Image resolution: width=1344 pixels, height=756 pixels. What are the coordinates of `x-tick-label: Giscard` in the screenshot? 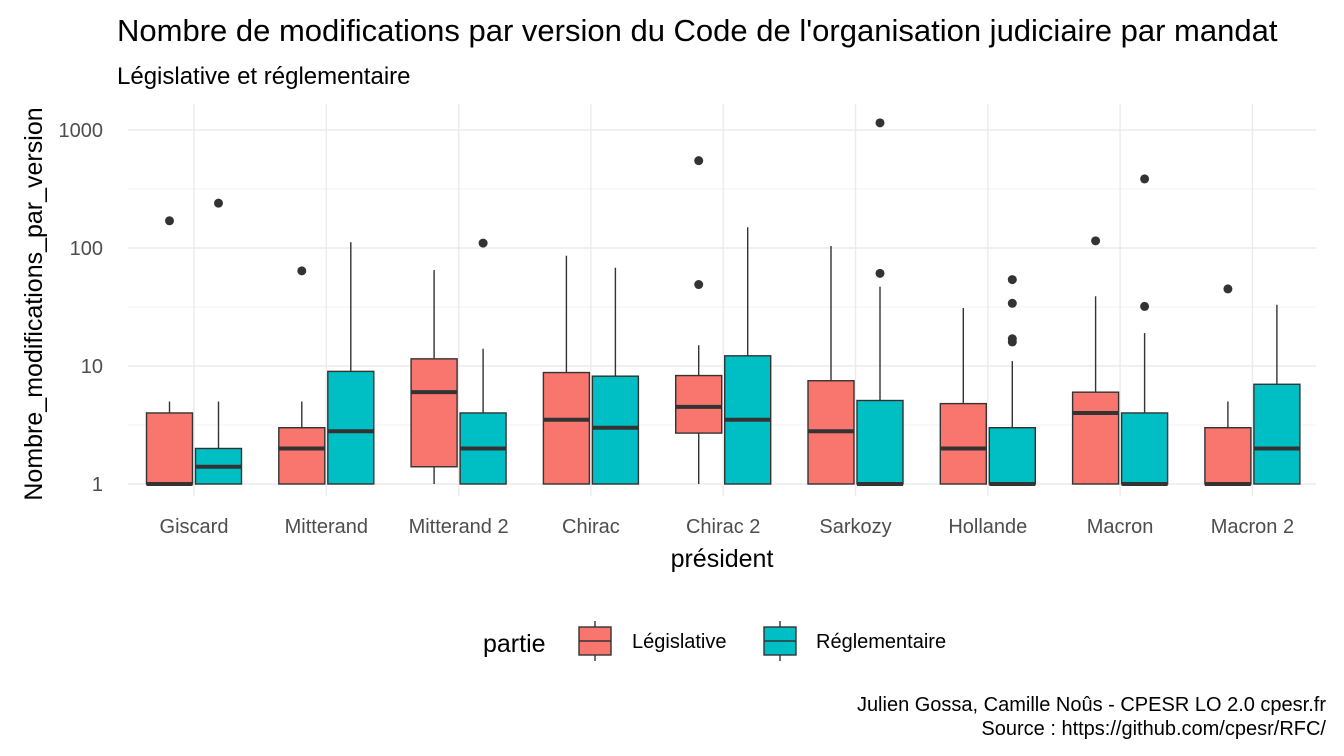 It's located at (194, 527).